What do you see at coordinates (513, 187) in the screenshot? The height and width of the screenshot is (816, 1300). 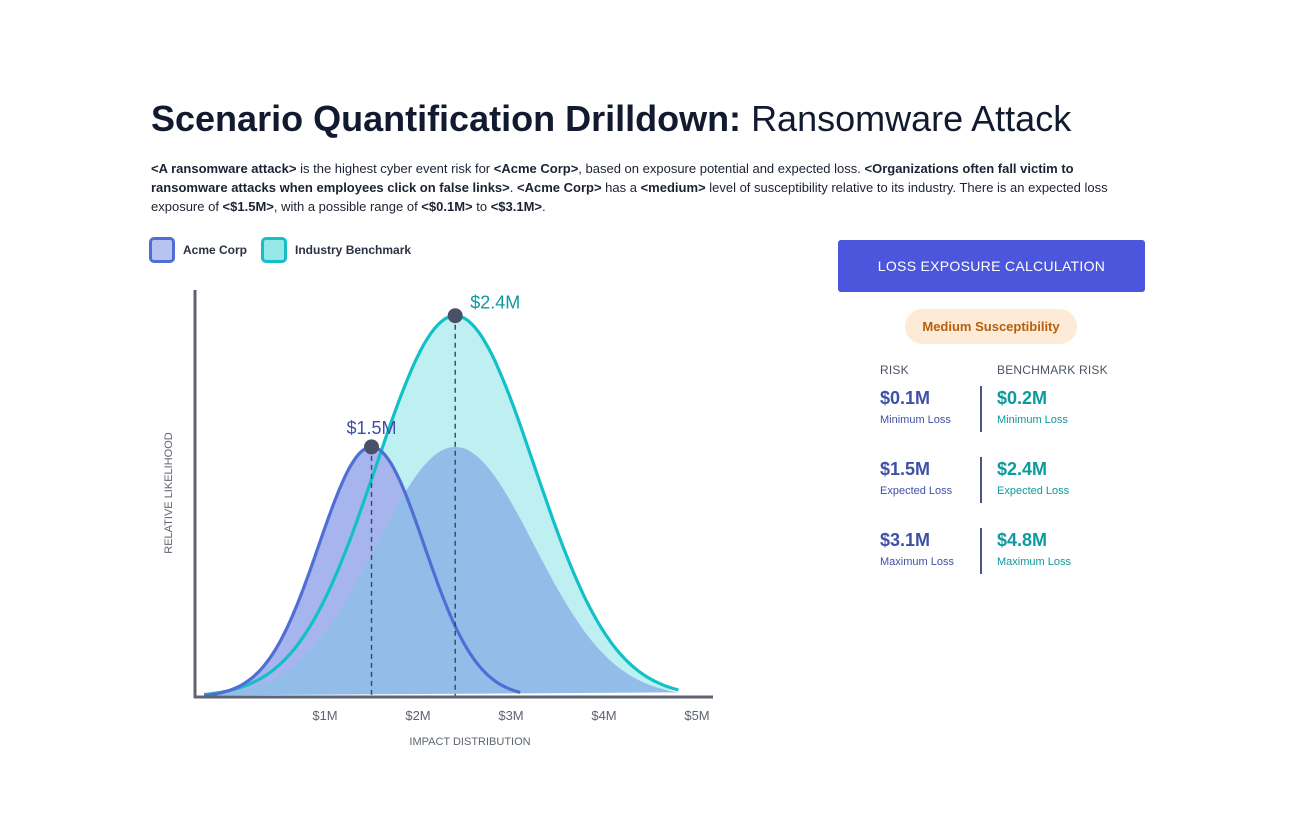 I see `desc-text-3: .` at bounding box center [513, 187].